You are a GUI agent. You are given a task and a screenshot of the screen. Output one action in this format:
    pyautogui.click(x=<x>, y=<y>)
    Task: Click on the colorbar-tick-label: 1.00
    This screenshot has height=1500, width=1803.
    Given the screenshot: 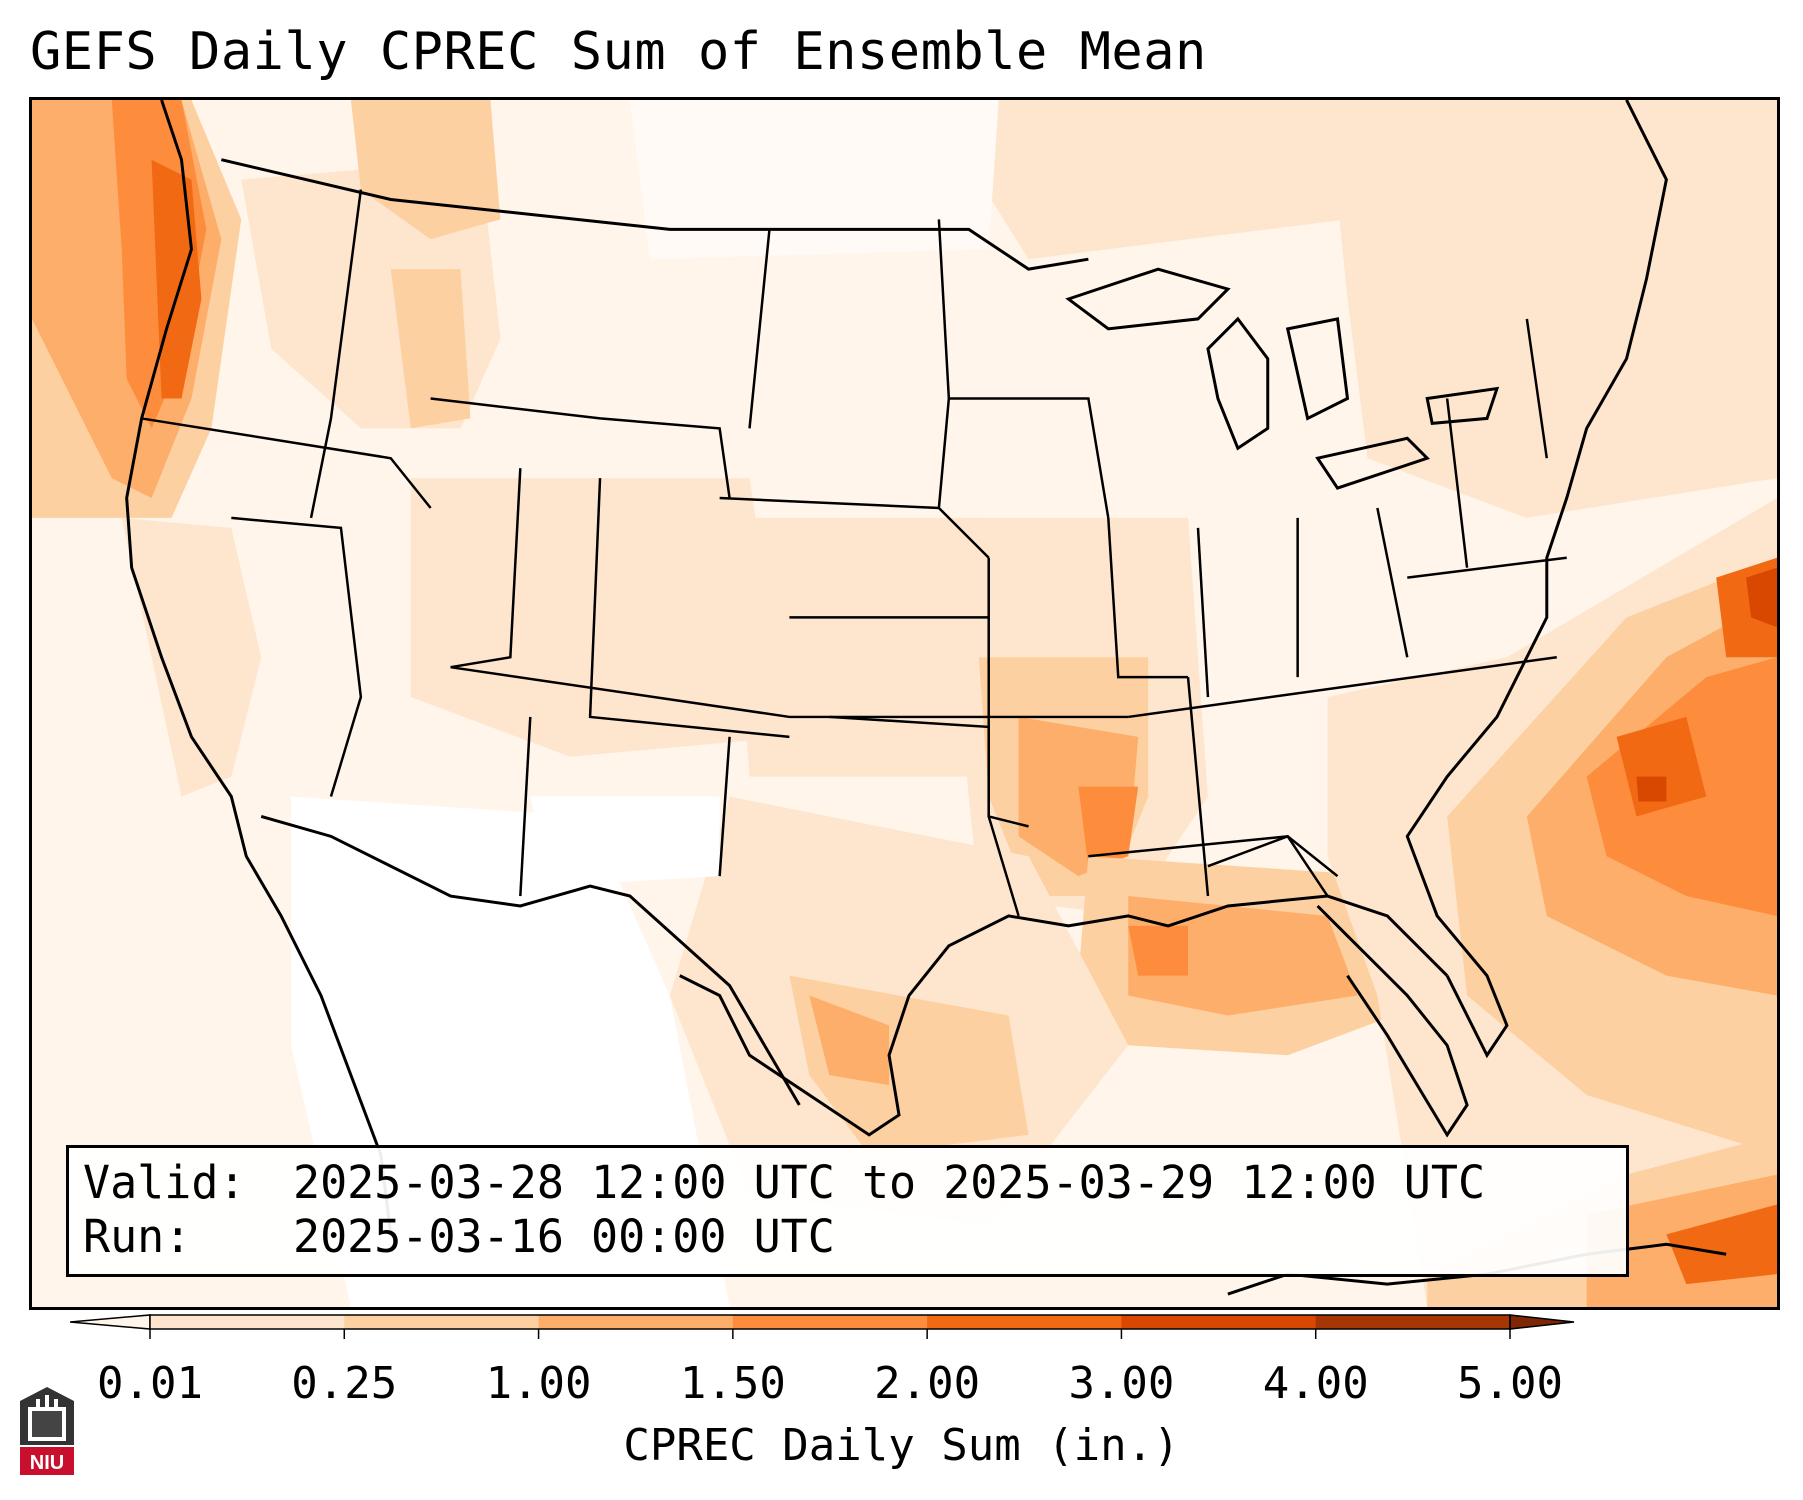 What is the action you would take?
    pyautogui.click(x=538, y=1383)
    